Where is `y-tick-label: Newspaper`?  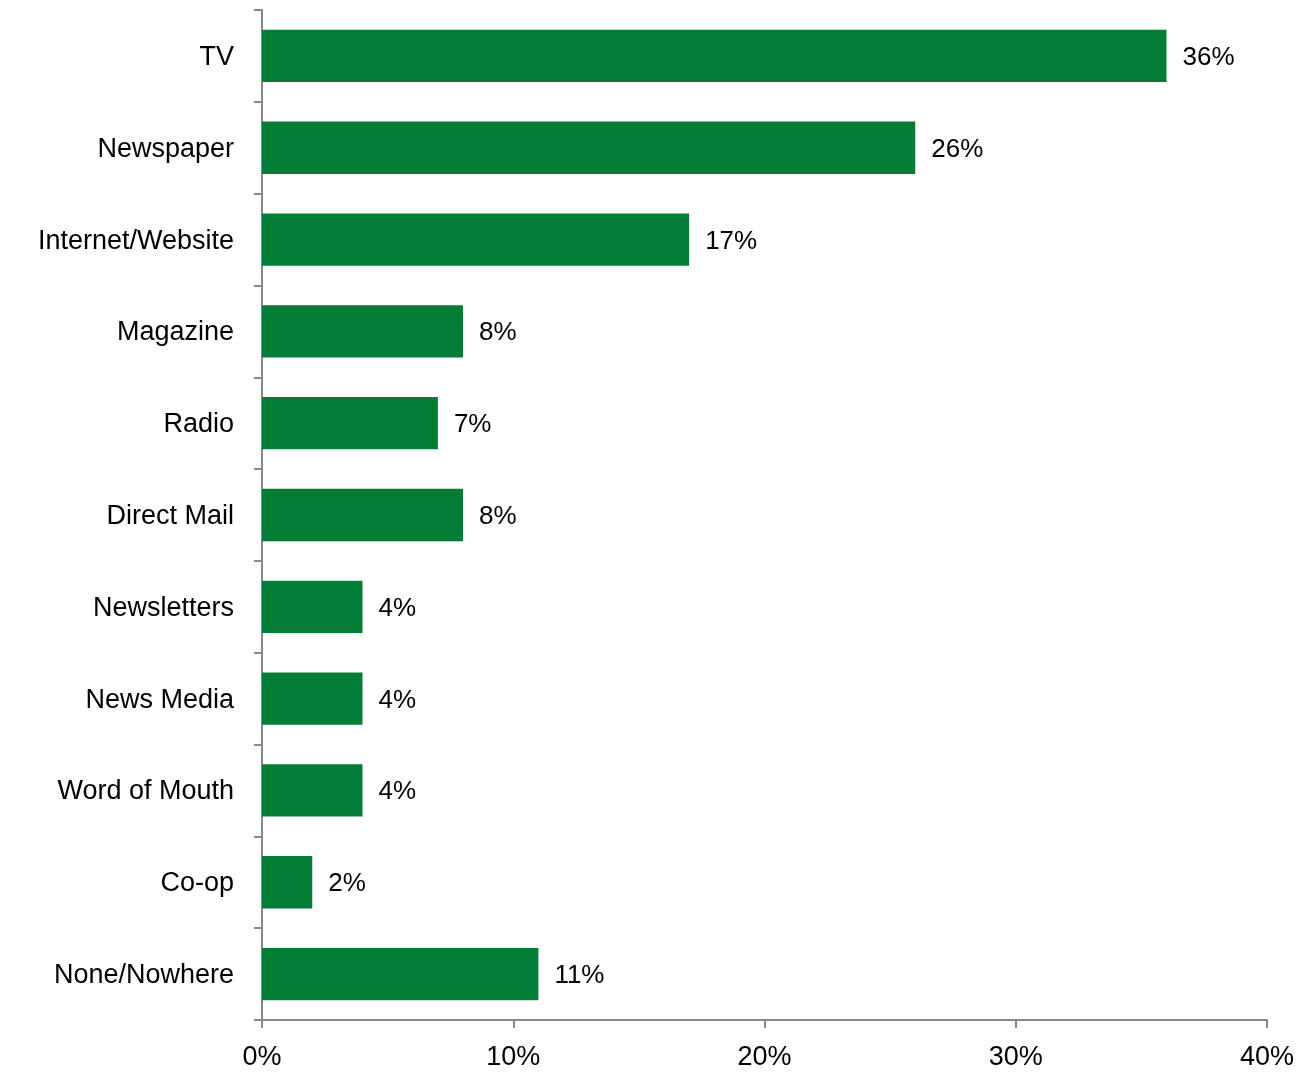 y-tick-label: Newspaper is located at coordinates (165, 147).